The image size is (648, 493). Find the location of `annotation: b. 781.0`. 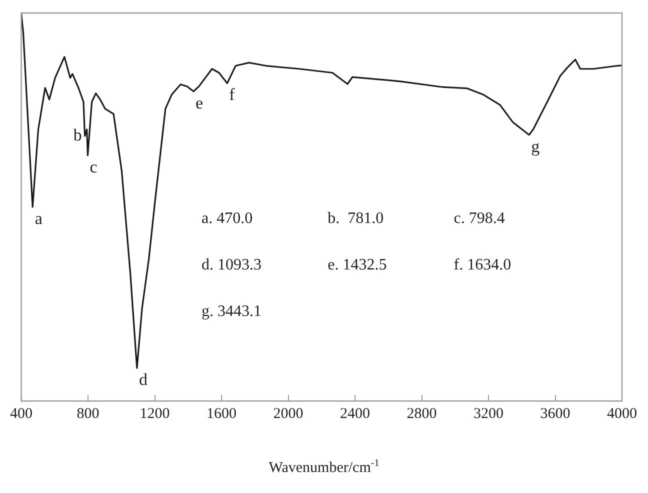

annotation: b. 781.0 is located at coordinates (356, 218).